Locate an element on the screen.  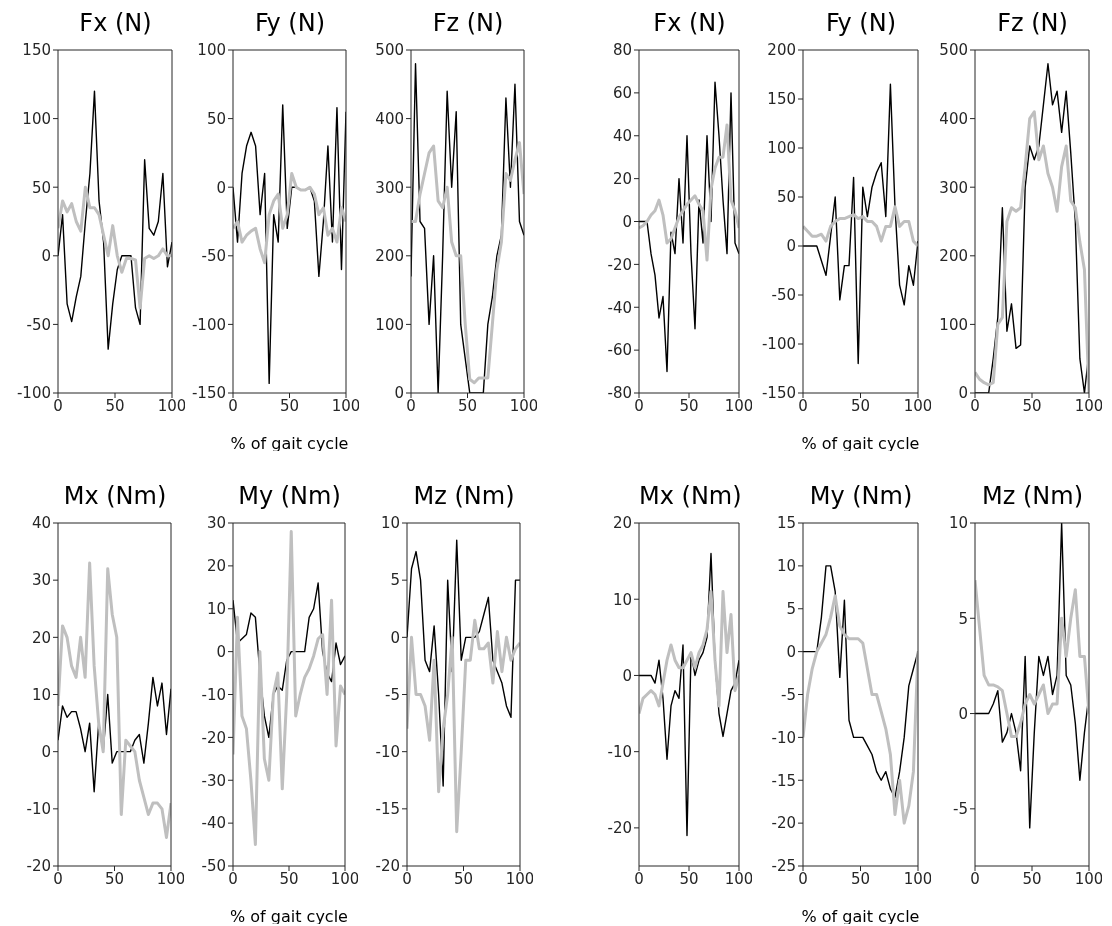
chart-title: My (Nm) is located at coordinates (289, 496).